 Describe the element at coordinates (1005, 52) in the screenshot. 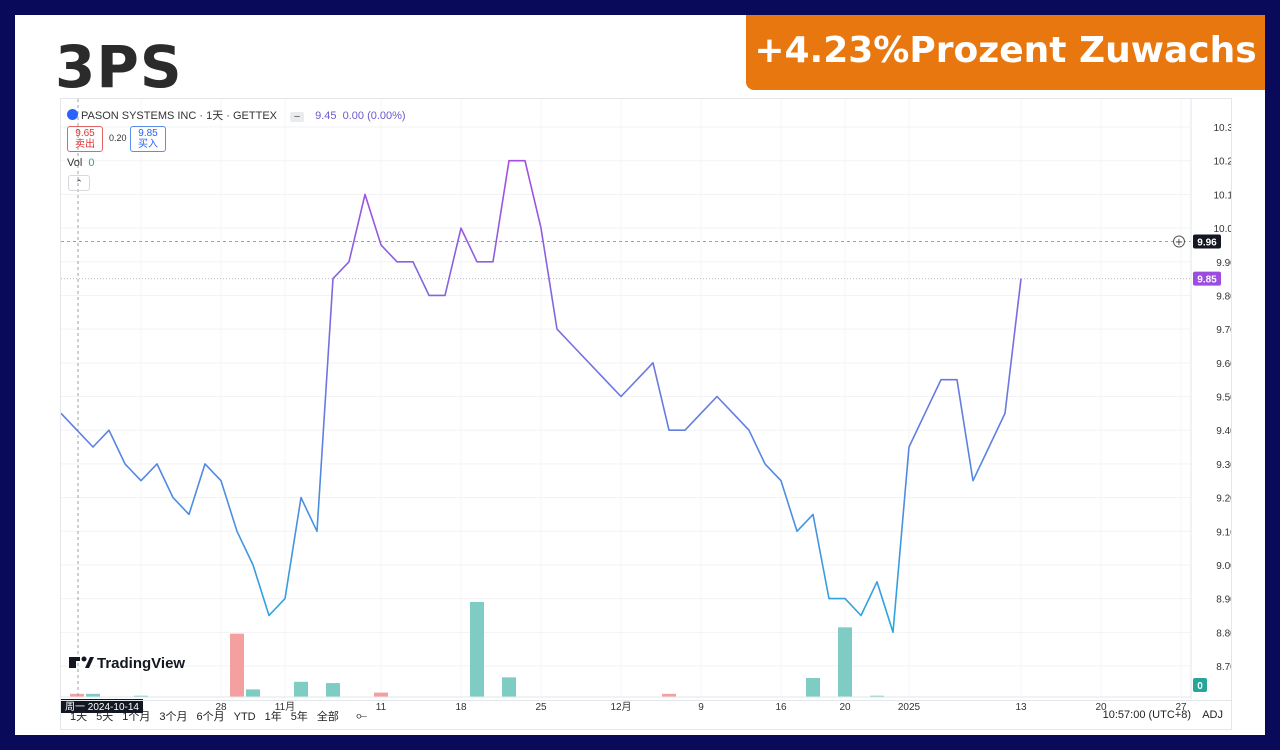

I see `gain-banner: +4.23%Prozent Zuwachs` at that location.